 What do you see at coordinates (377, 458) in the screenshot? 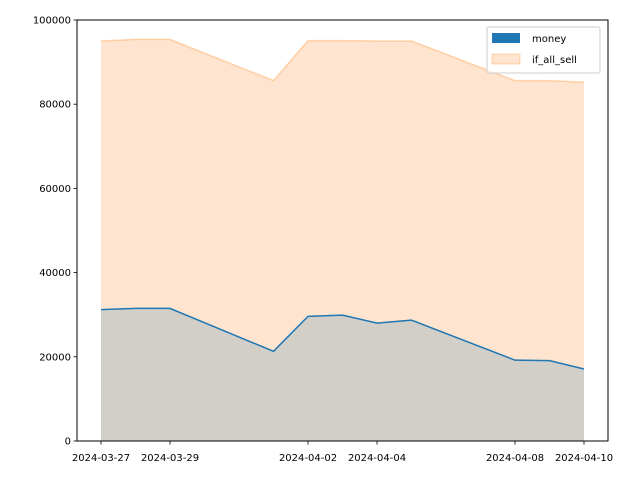
I see `x-tick-label: 2024-04-04` at bounding box center [377, 458].